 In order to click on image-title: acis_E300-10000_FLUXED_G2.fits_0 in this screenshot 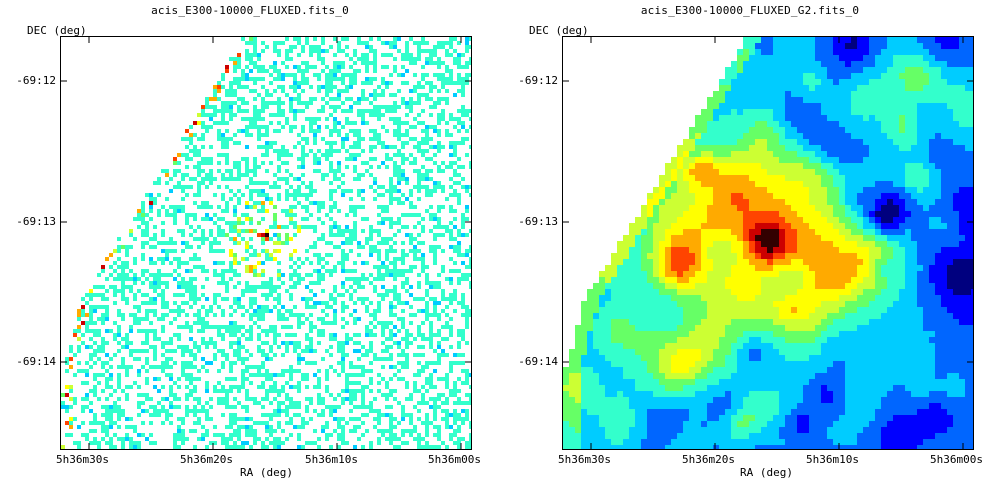, I will do `click(750, 10)`.